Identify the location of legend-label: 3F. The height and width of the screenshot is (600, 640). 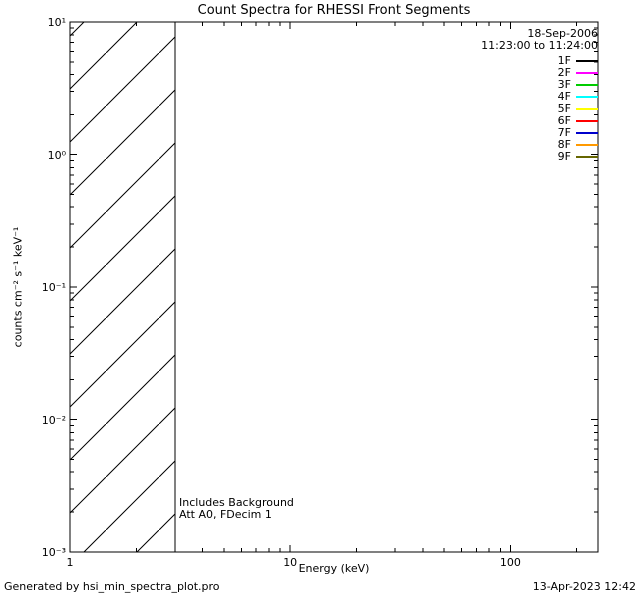
(564, 84).